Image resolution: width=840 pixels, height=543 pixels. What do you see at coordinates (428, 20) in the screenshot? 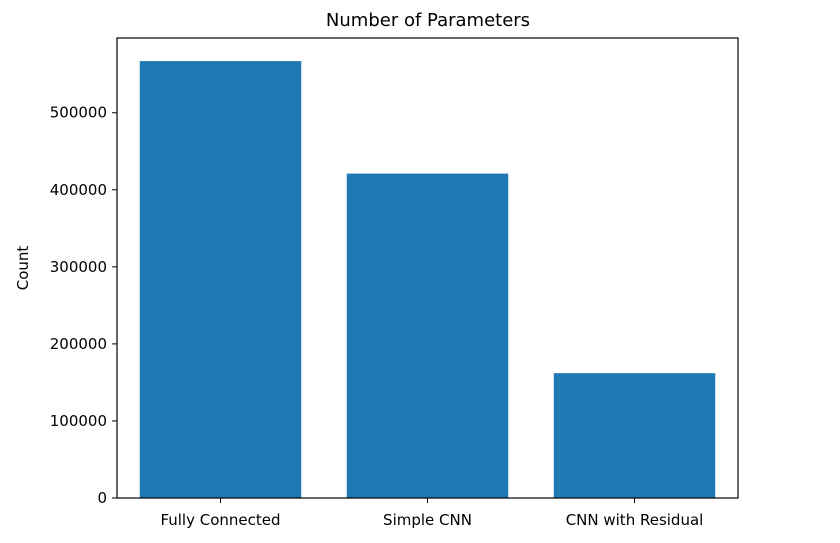
I see `chart-title: Number of Parameters` at bounding box center [428, 20].